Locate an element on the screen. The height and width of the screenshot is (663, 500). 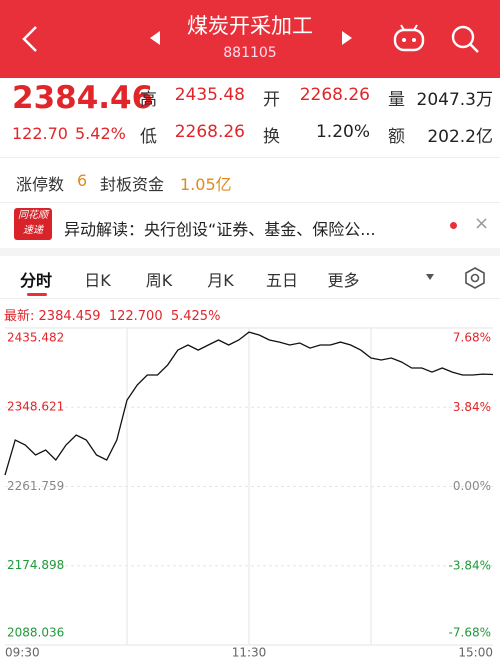
price: 2384.46 is located at coordinates (83, 98).